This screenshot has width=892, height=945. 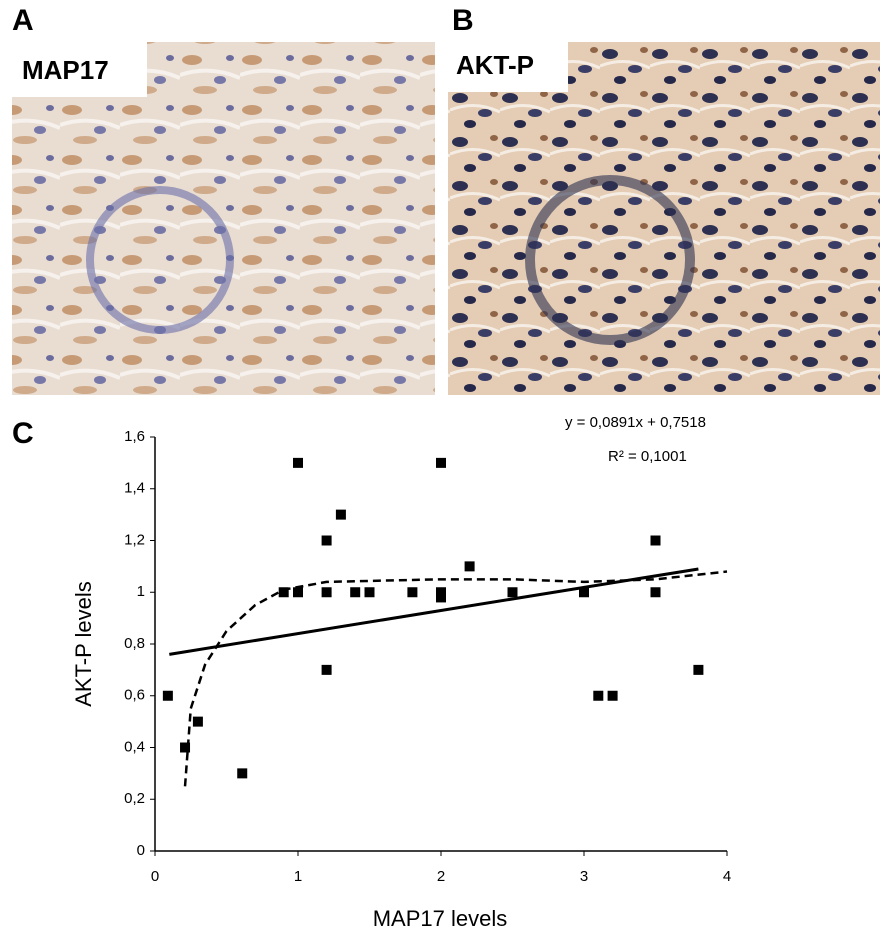 What do you see at coordinates (495, 65) in the screenshot?
I see `inset-label: AKT-P` at bounding box center [495, 65].